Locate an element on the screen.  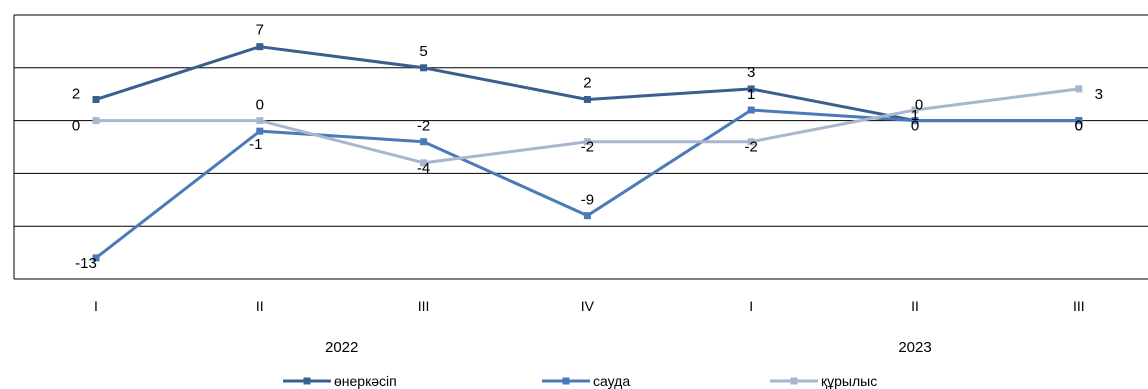
year-group-label: 2023 is located at coordinates (914, 347).